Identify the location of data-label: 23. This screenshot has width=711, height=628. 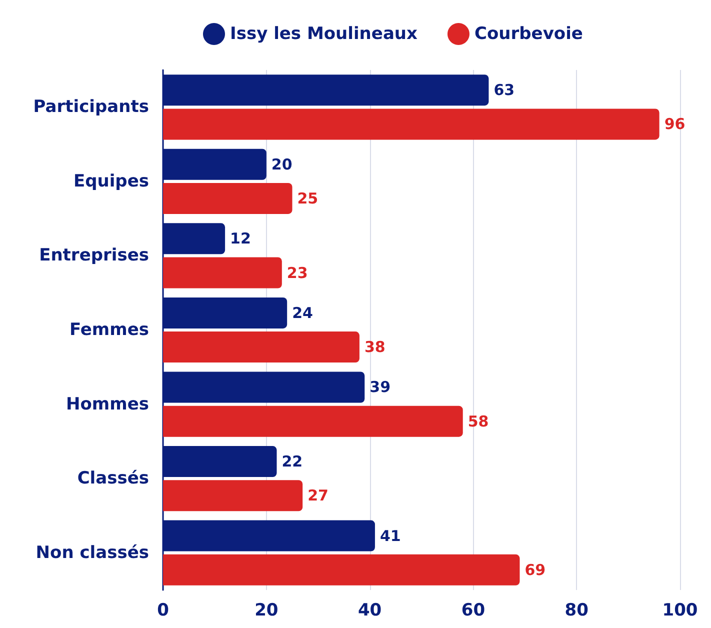
(297, 273).